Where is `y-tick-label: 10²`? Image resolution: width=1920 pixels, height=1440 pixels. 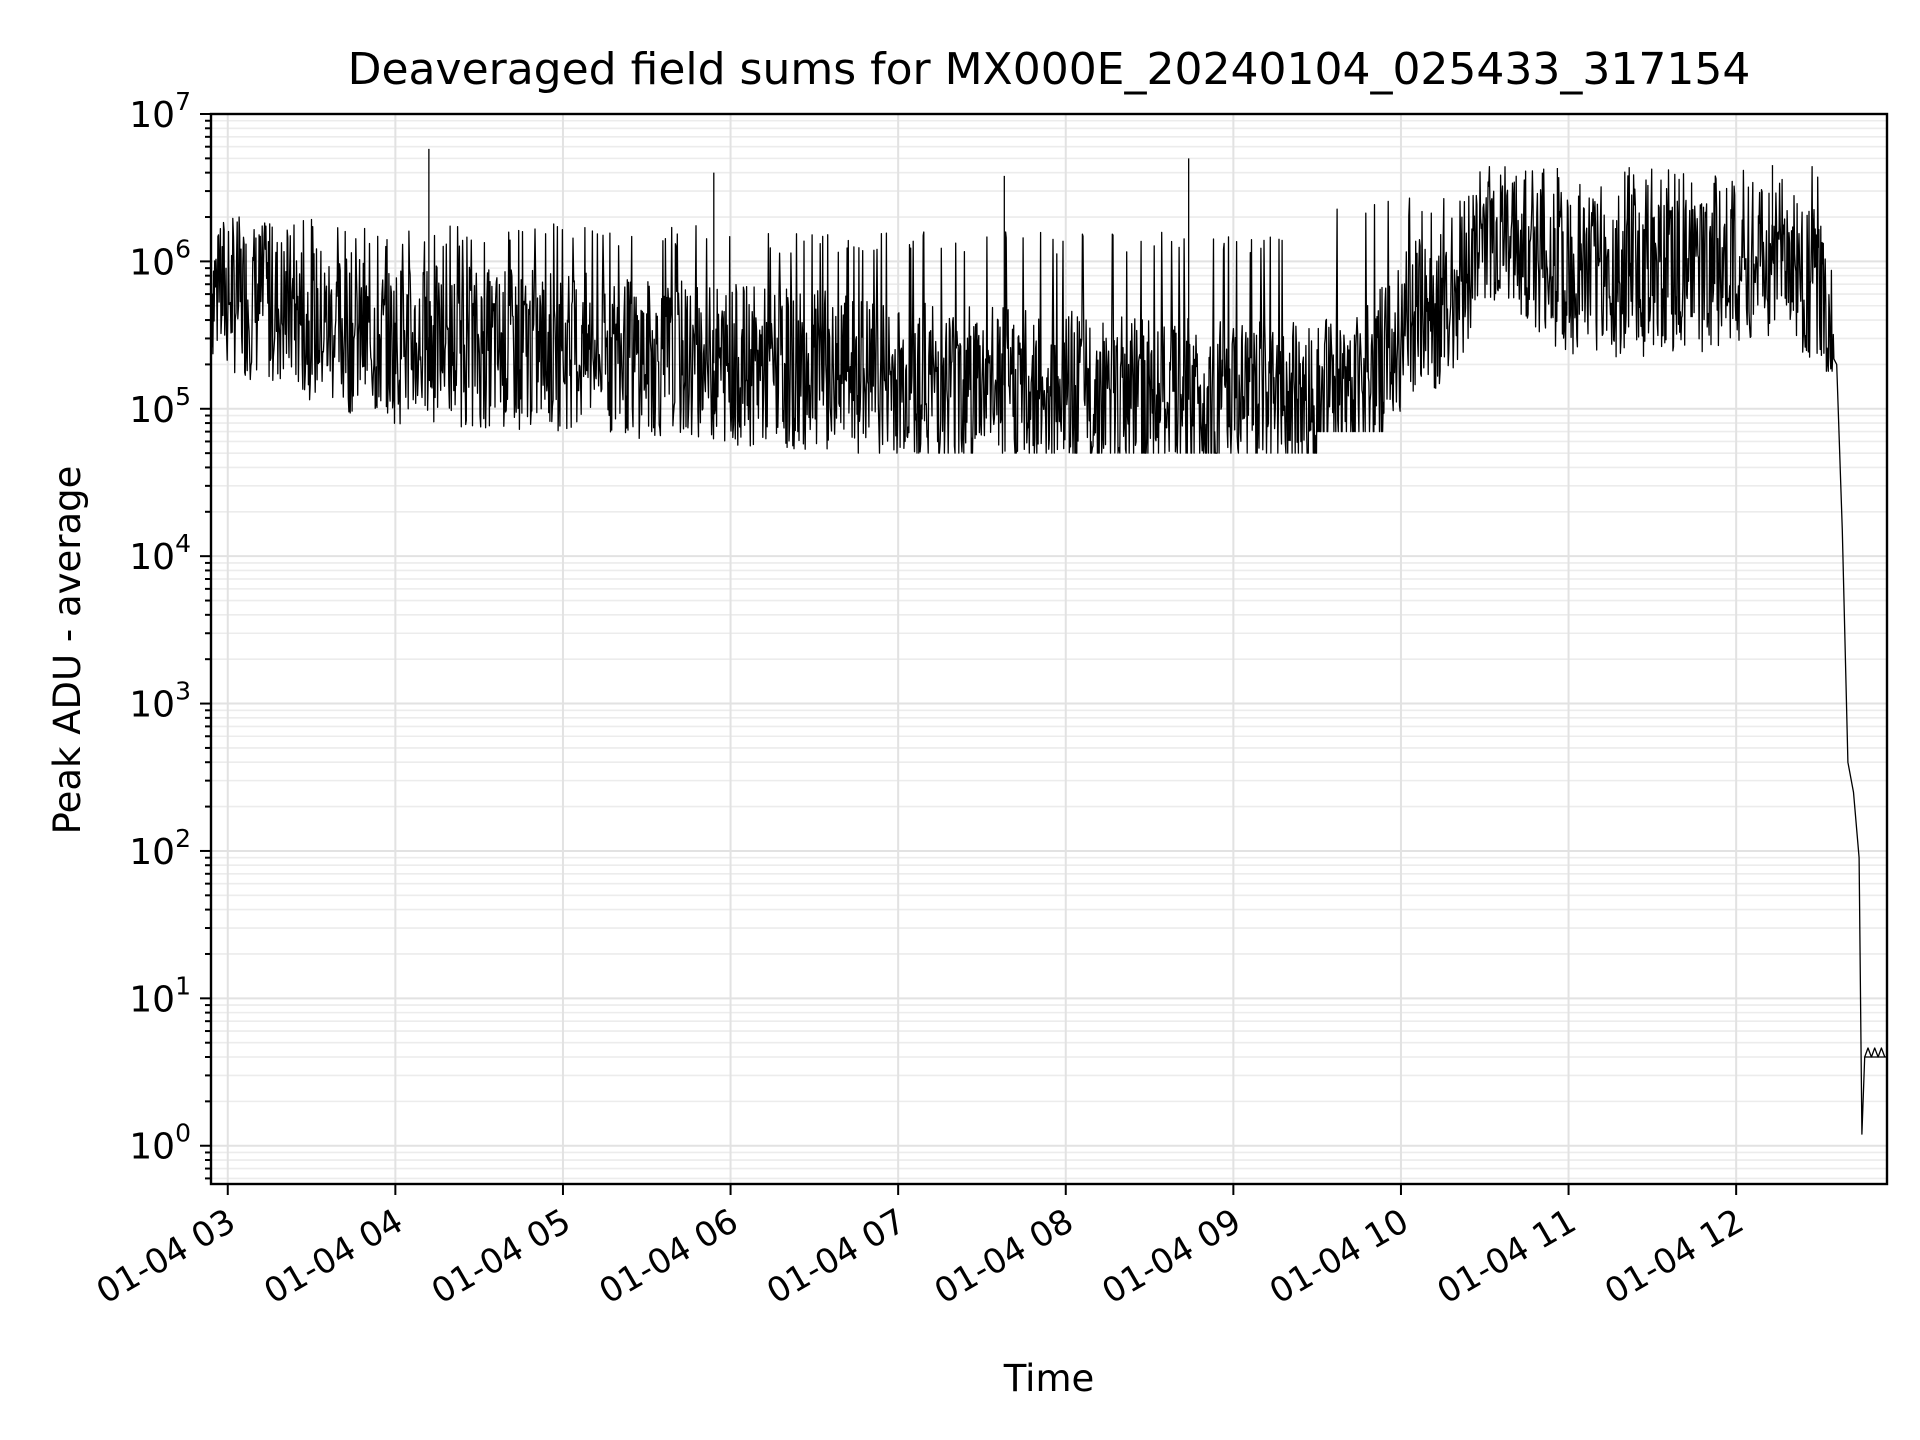 y-tick-label: 10² is located at coordinates (160, 848).